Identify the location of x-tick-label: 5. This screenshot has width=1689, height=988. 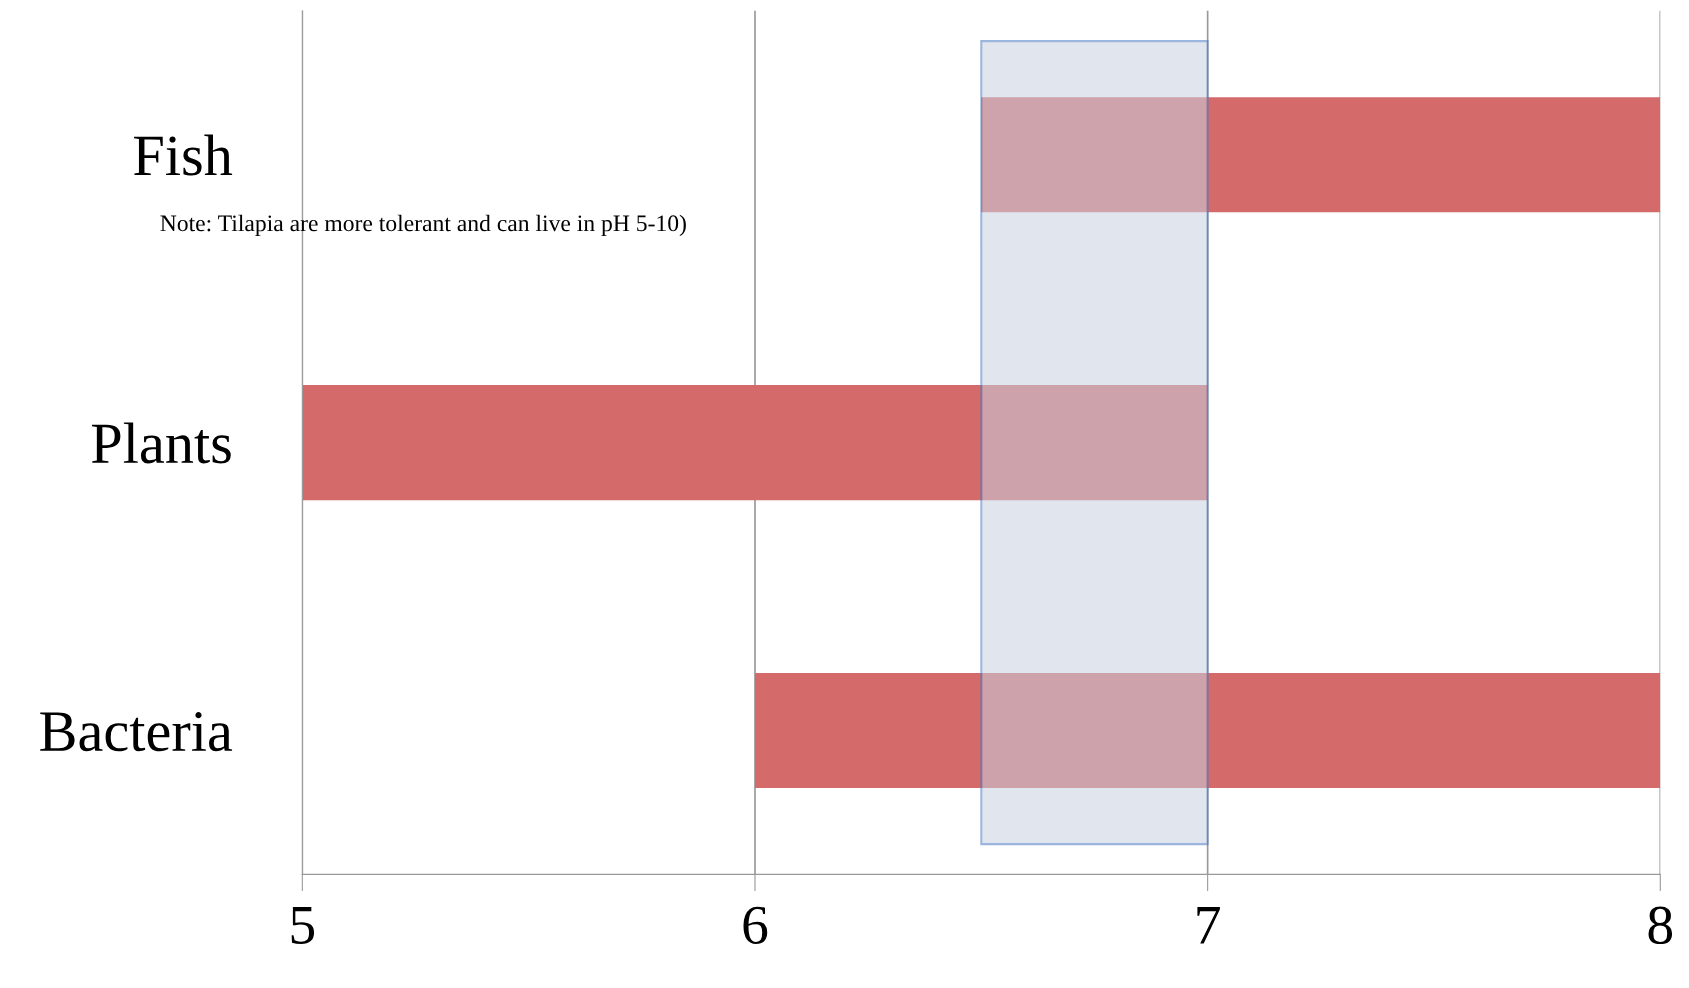
(303, 926).